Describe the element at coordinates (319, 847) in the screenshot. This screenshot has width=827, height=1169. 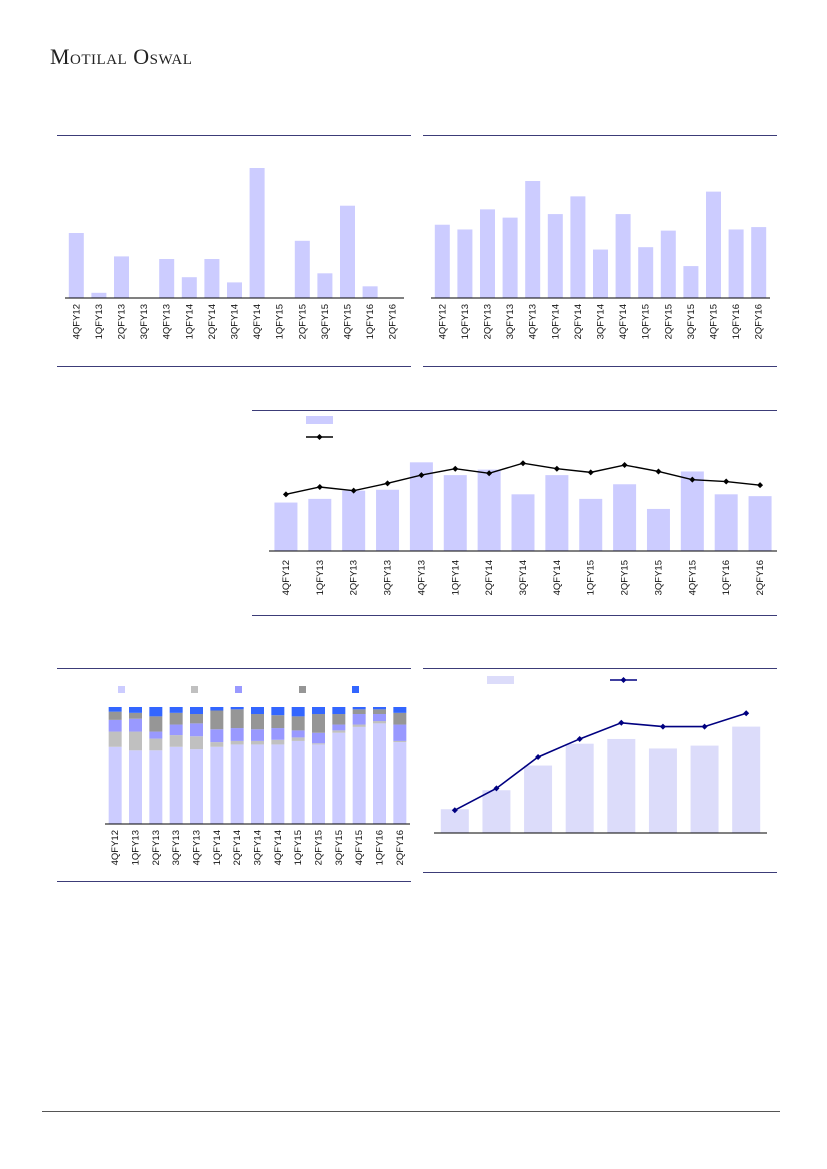
I see `tick-c4-10: 2QFY15` at that location.